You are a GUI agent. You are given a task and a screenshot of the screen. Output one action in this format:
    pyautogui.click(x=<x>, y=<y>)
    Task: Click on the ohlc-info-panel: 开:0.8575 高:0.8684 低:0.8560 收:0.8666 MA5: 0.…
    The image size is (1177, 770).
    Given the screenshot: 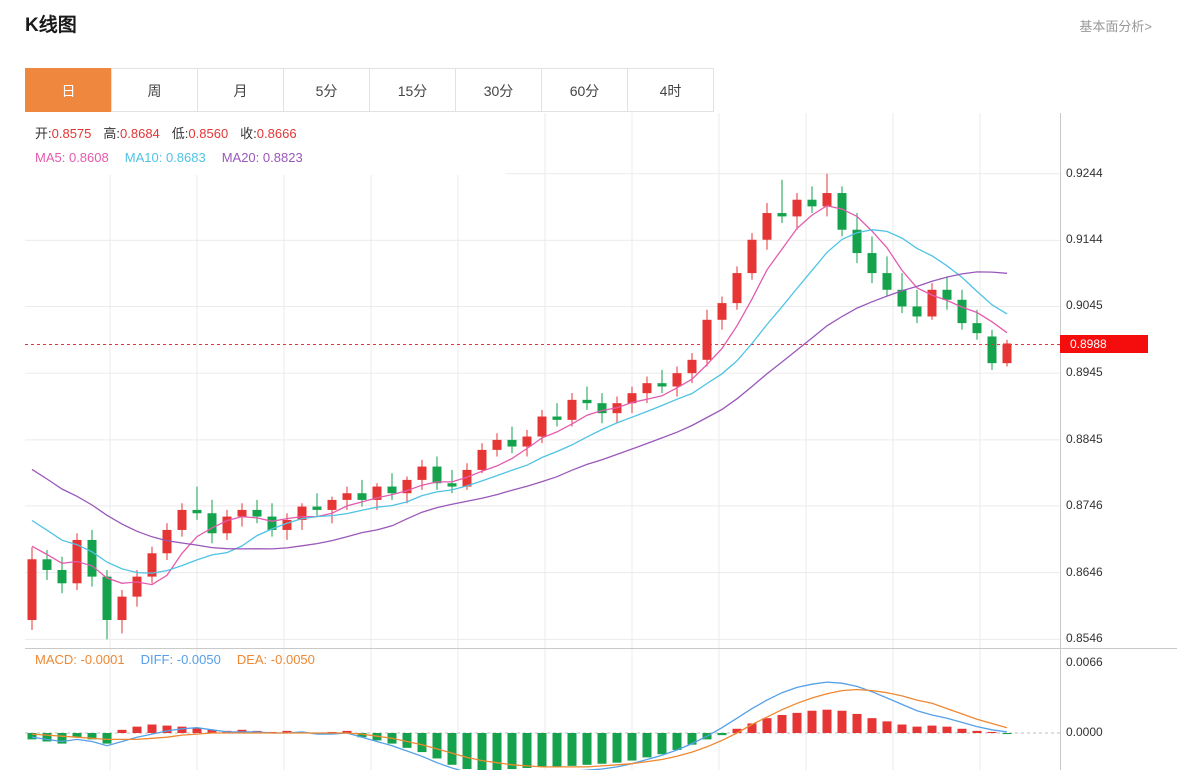 What is the action you would take?
    pyautogui.click(x=265, y=144)
    